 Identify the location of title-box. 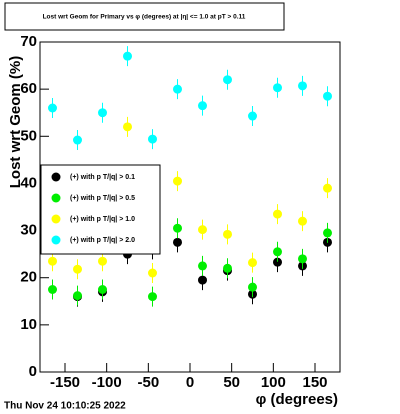
(144, 16).